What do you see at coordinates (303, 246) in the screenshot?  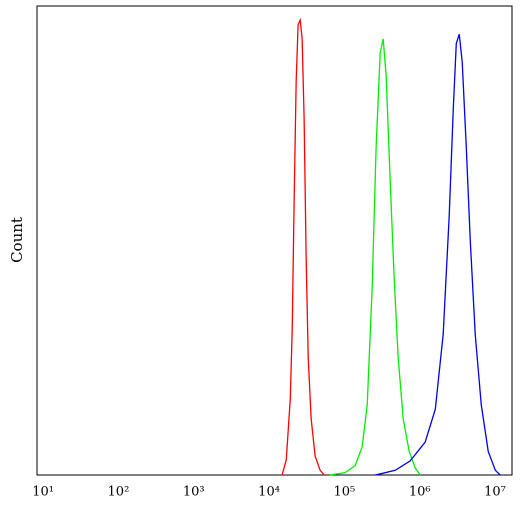 I see `histogram-line` at bounding box center [303, 246].